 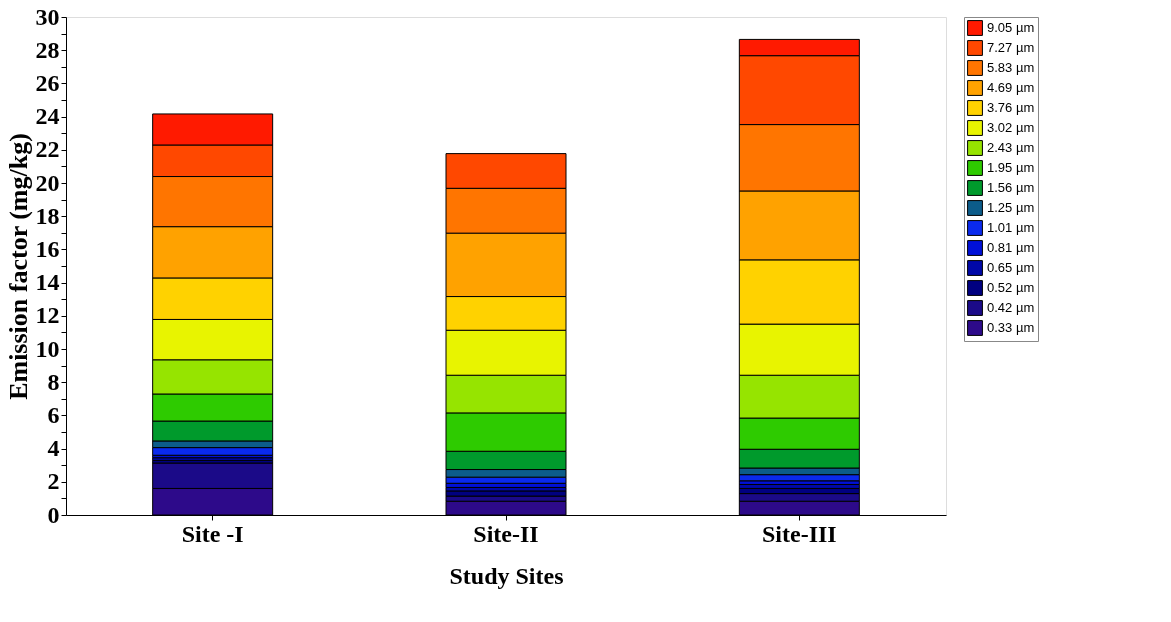 What do you see at coordinates (53, 448) in the screenshot?
I see `y-tick-label: 4` at bounding box center [53, 448].